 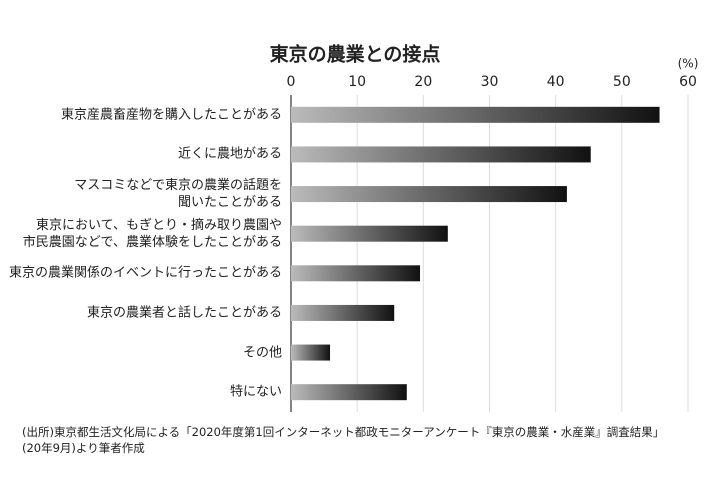 I want to click on category-label: マスコミなどで東京の農業の話題を 聞いたことがある, so click(x=178, y=194).